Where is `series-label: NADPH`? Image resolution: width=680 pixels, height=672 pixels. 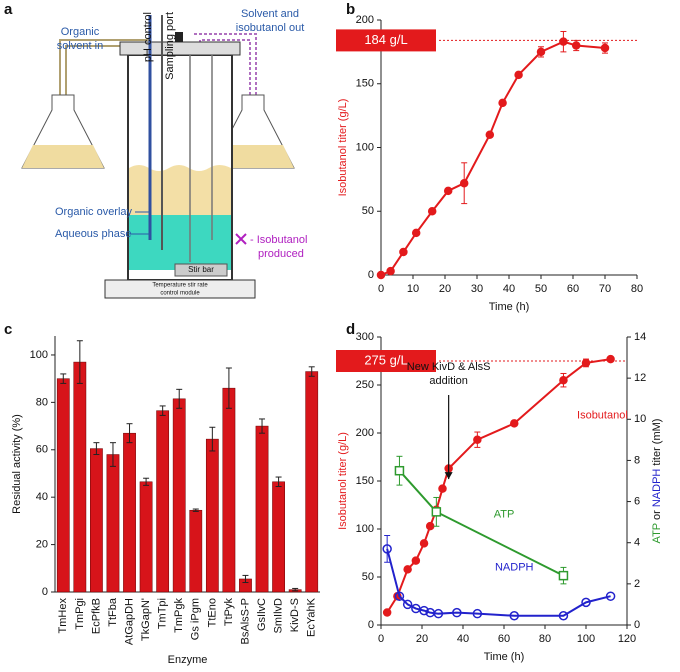 series-label: NADPH is located at coordinates (514, 567).